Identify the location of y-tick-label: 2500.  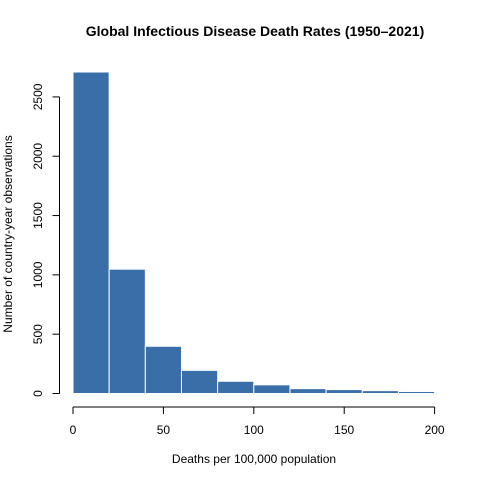
(38, 96).